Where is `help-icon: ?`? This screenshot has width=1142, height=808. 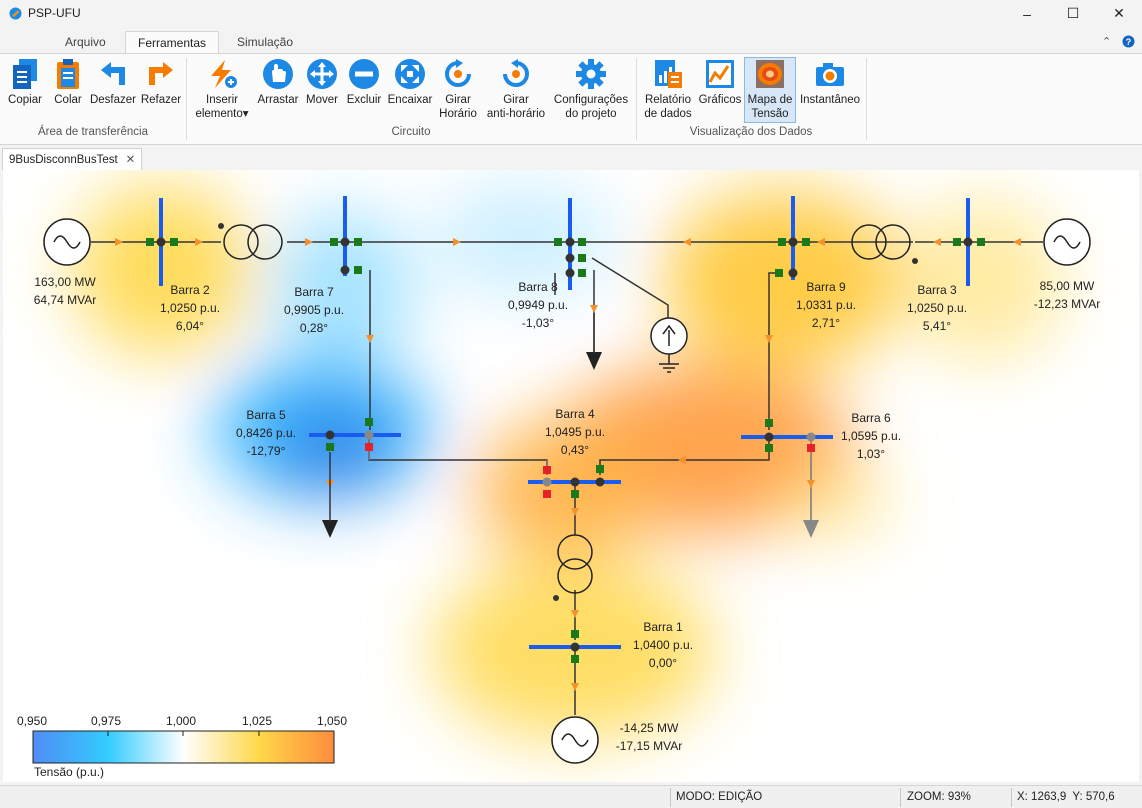
help-icon: ? is located at coordinates (1128, 41).